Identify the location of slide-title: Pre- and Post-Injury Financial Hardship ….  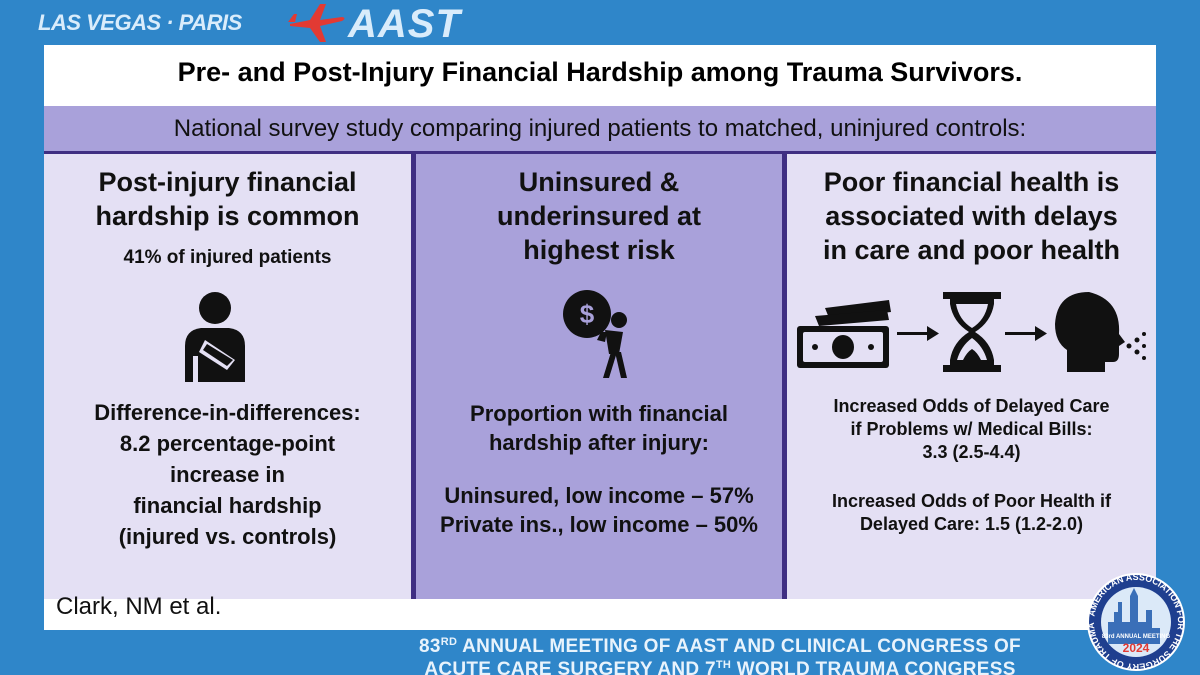
(600, 72).